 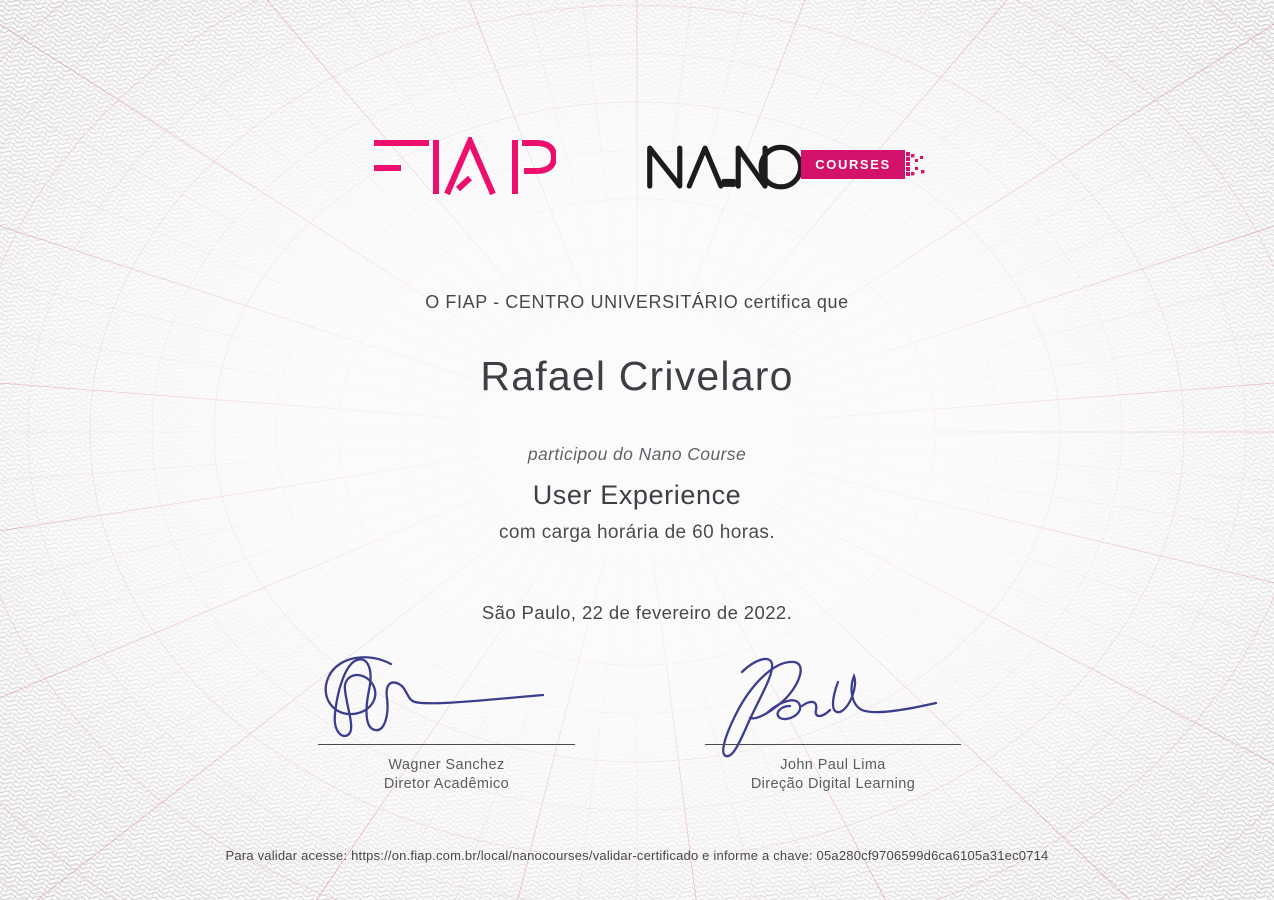 I want to click on pixel-dots-icon, so click(x=915, y=164).